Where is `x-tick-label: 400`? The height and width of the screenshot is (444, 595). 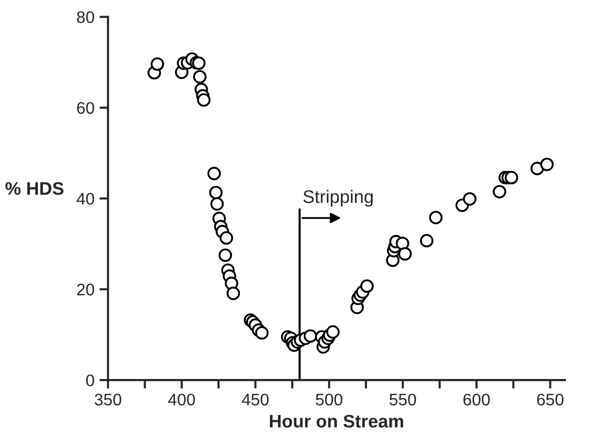 x-tick-label: 400 is located at coordinates (181, 400).